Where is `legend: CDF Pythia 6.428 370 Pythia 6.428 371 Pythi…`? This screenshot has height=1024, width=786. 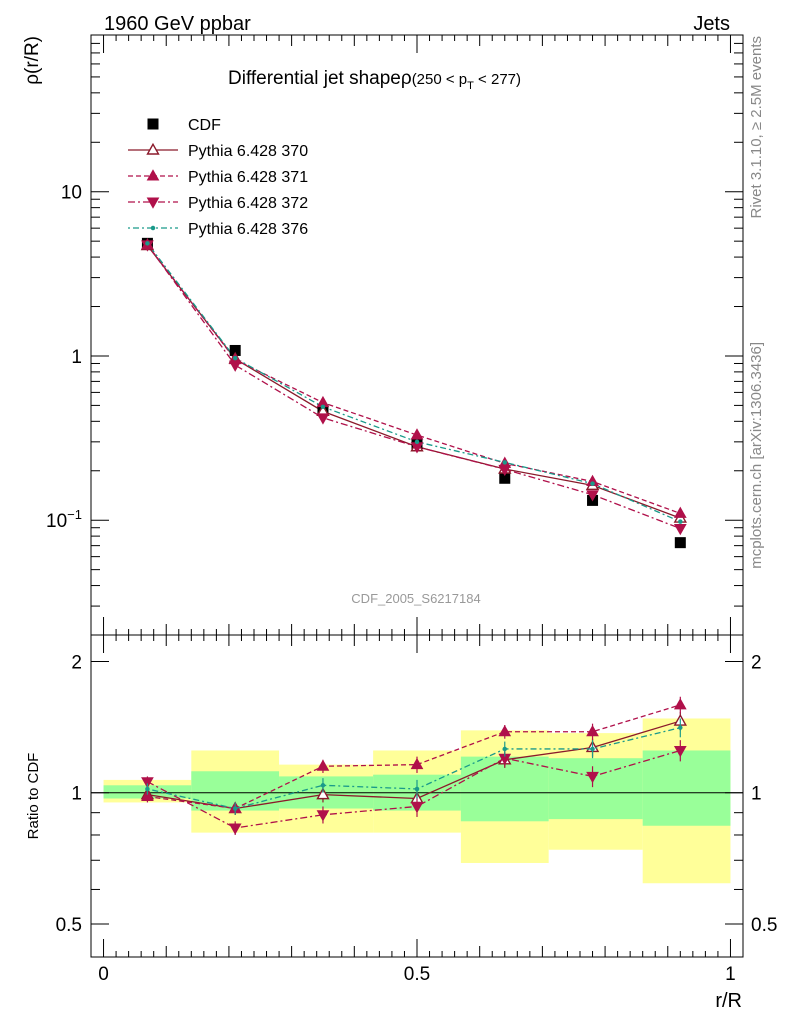 legend: CDF Pythia 6.428 370 Pythia 6.428 371 Pythi… is located at coordinates (218, 177).